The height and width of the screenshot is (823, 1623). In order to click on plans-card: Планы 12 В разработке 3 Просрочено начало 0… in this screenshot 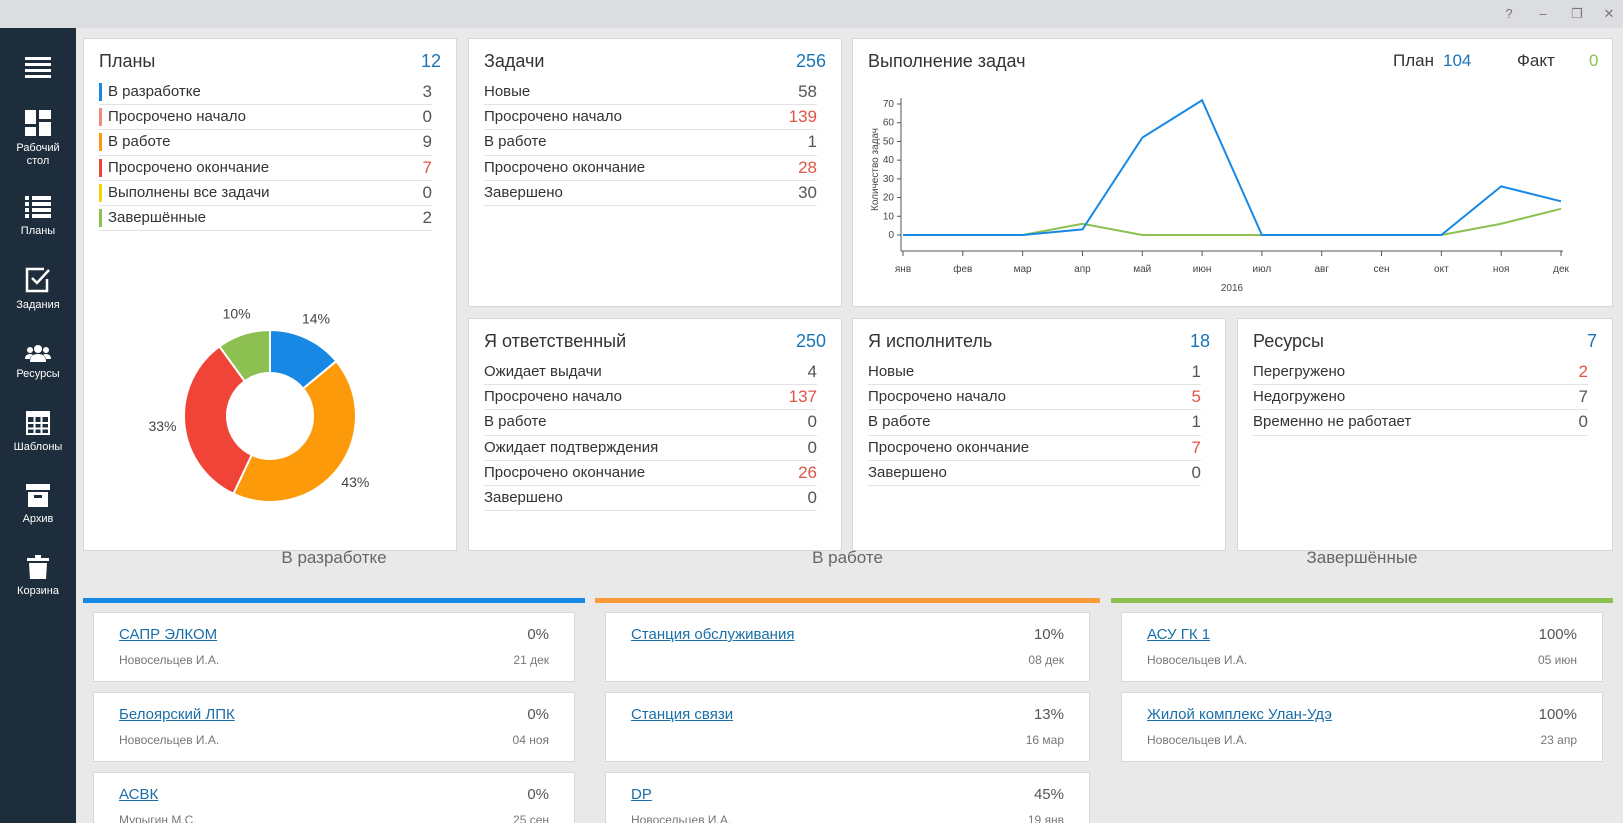, I will do `click(270, 294)`.